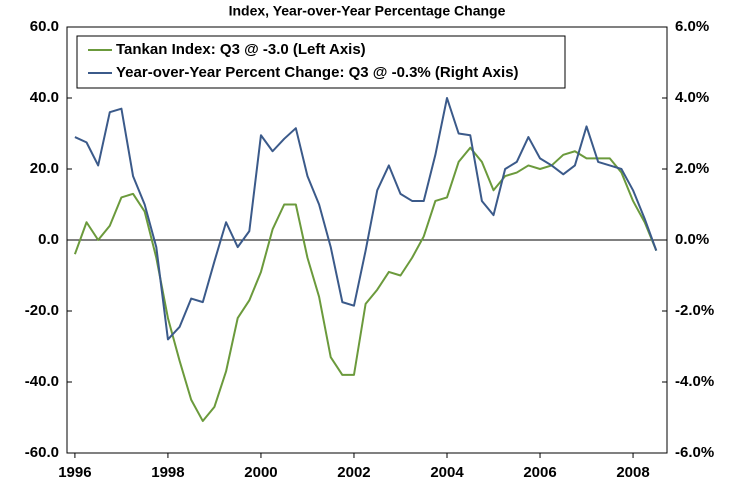  I want to click on x-tick-label: 2006, so click(539, 472).